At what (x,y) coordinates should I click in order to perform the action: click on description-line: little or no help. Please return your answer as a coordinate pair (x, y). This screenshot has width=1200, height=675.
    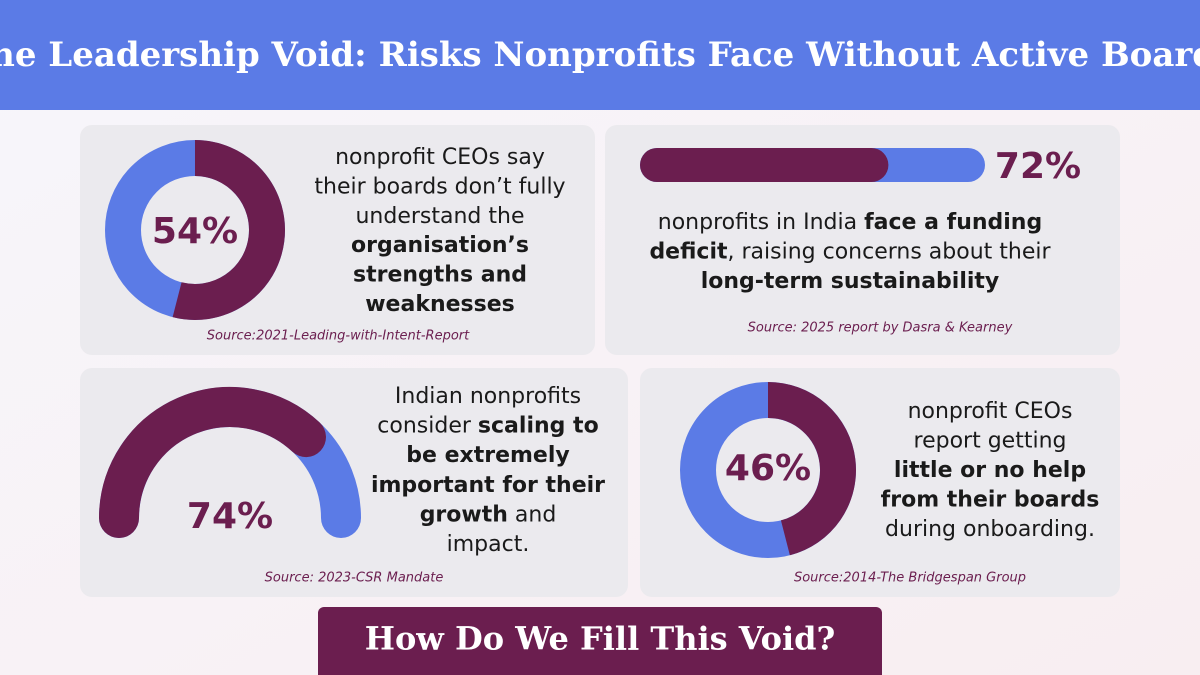
    Looking at the image, I should click on (990, 470).